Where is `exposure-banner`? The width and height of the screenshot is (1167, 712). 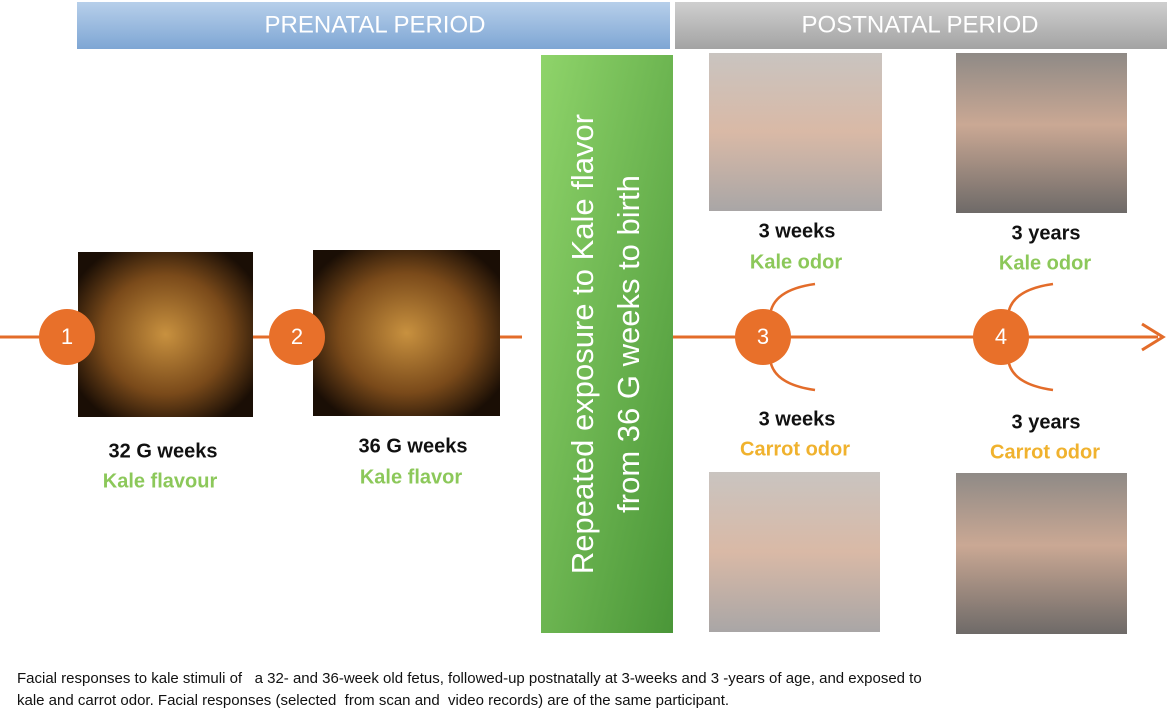 exposure-banner is located at coordinates (607, 344).